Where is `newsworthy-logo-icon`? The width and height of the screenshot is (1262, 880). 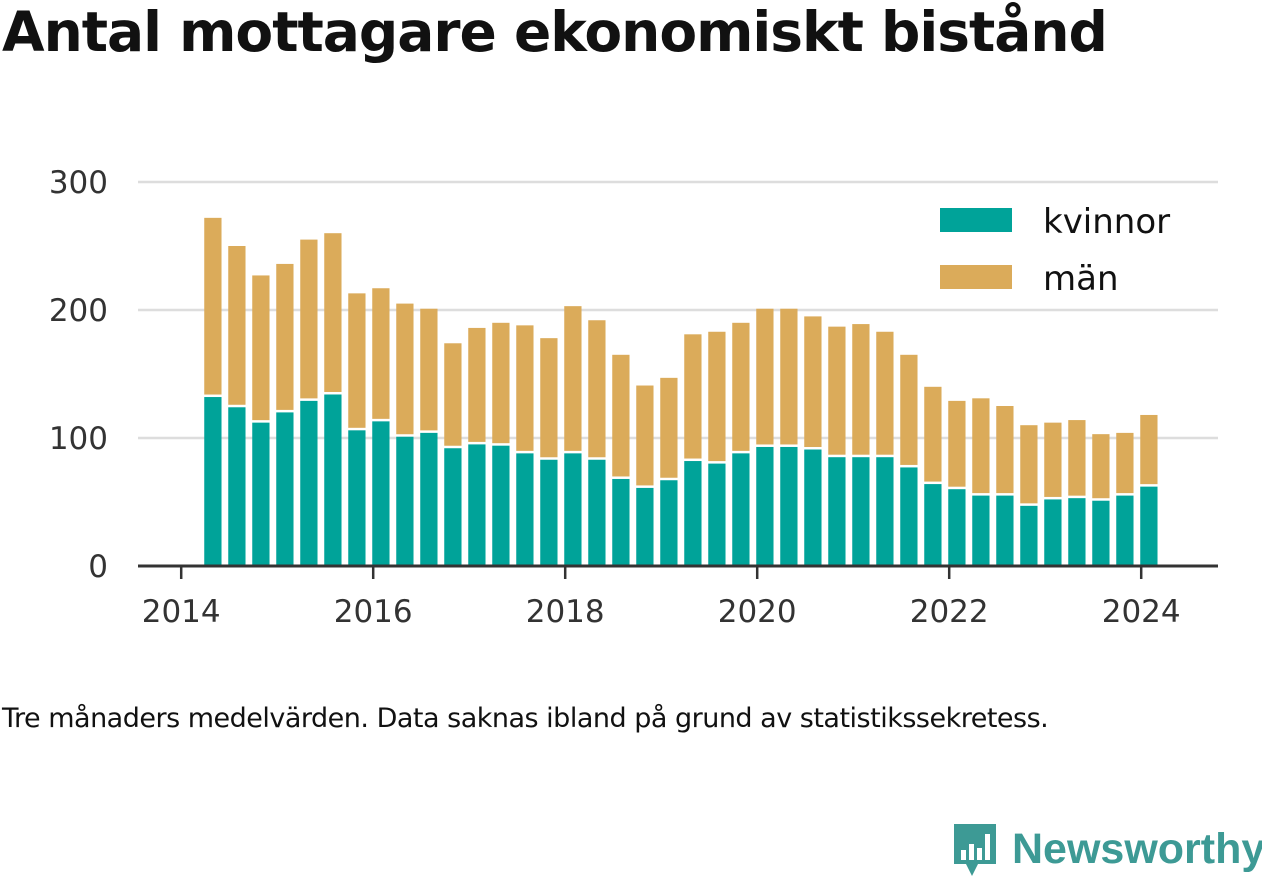 newsworthy-logo-icon is located at coordinates (975, 850).